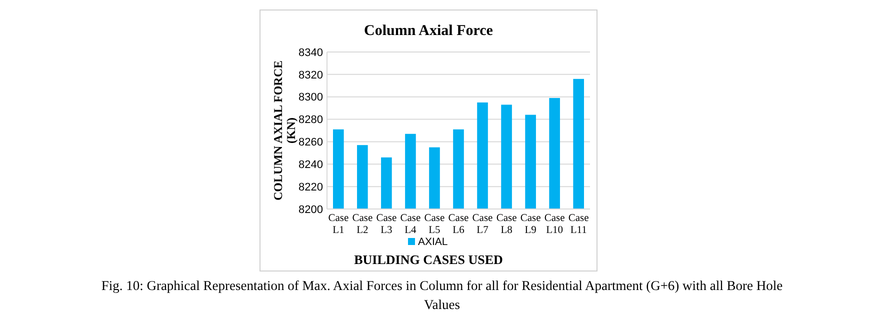  What do you see at coordinates (428, 259) in the screenshot?
I see `x-axis-title: BUILDING CASES USED` at bounding box center [428, 259].